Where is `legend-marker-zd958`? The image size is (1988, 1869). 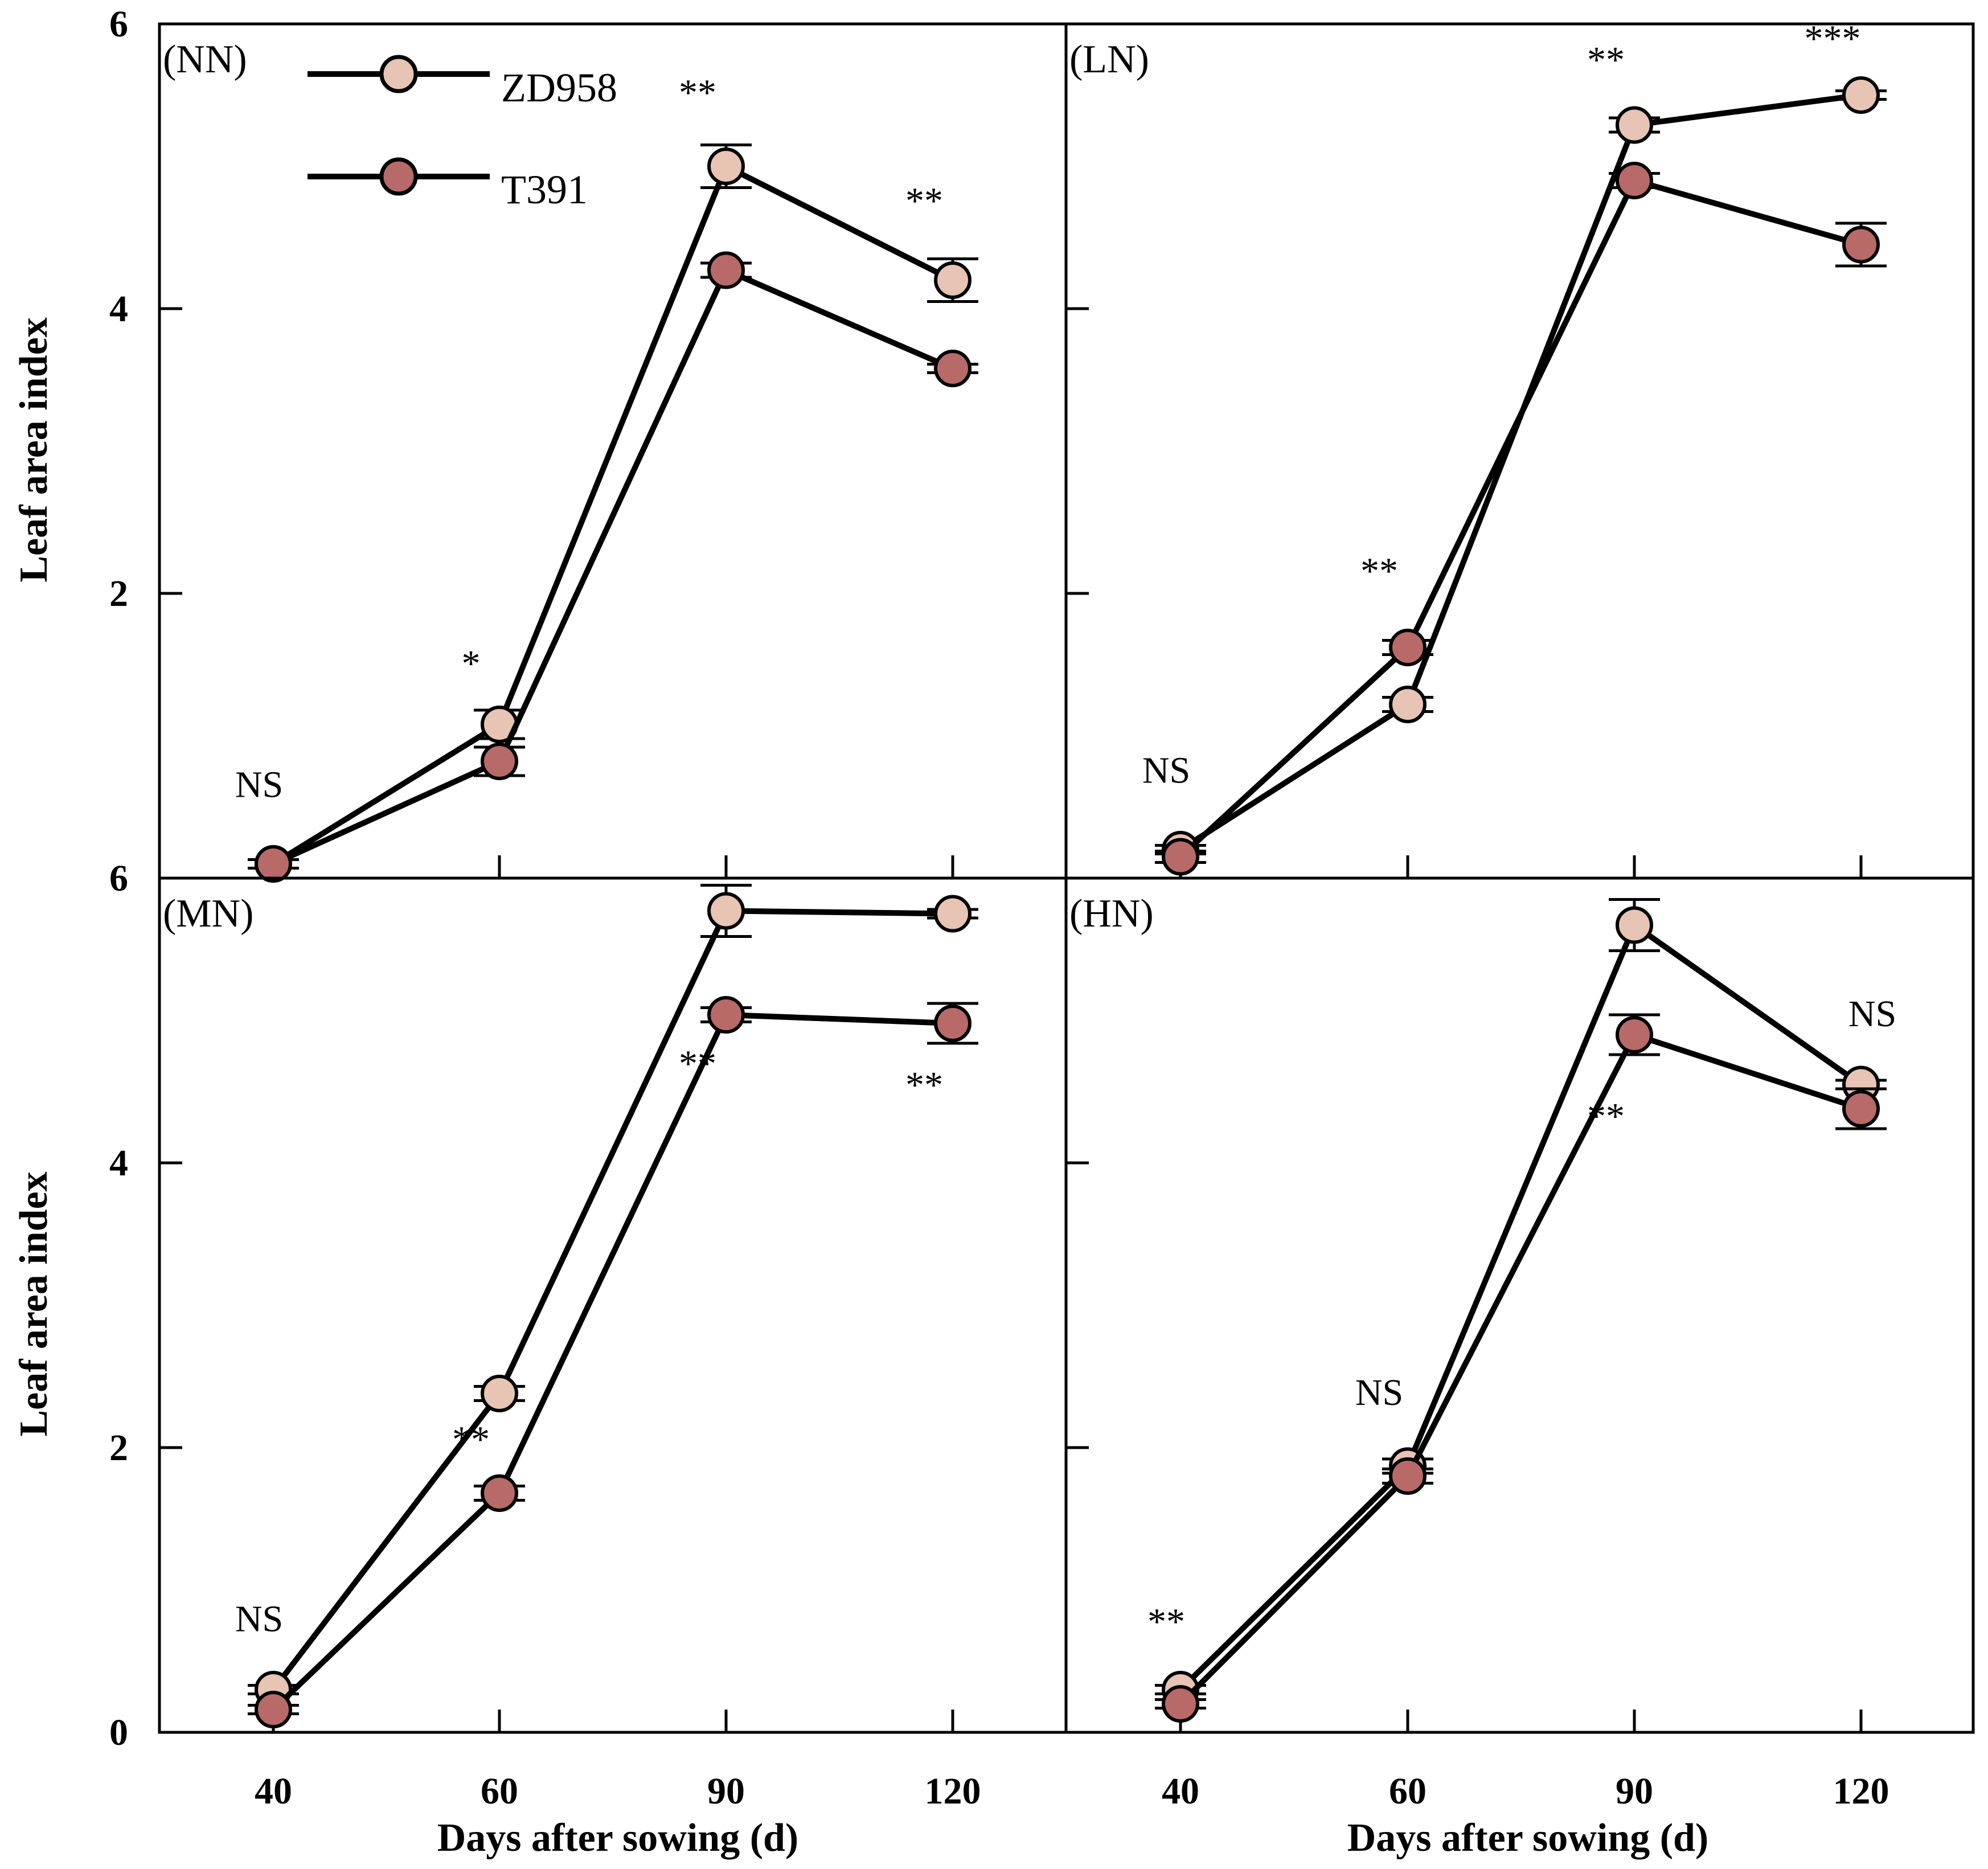
legend-marker-zd958 is located at coordinates (398, 74).